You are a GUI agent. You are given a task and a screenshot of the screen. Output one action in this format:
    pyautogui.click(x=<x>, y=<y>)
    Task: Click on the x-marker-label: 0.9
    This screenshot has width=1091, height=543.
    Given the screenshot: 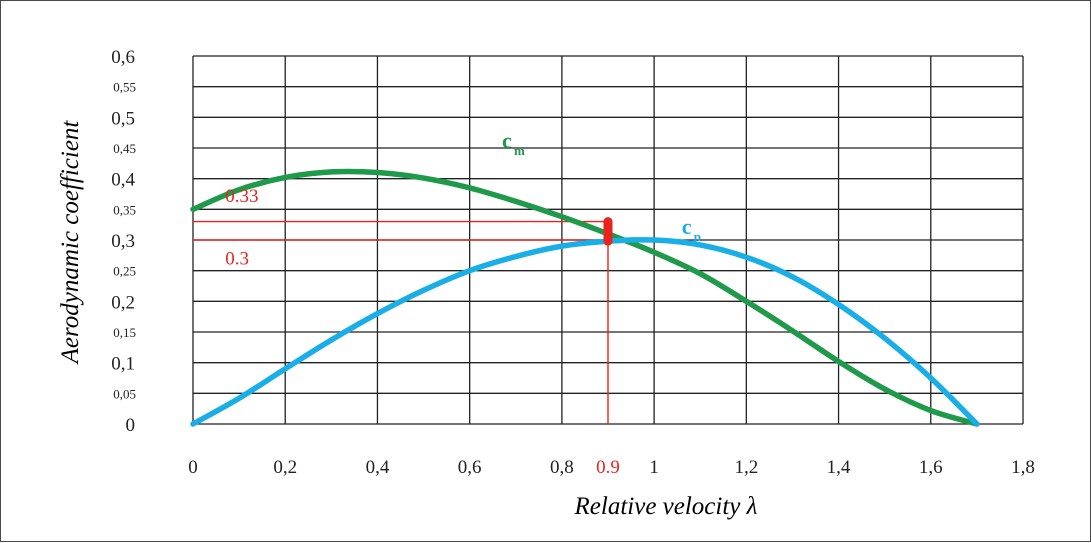 What is the action you would take?
    pyautogui.click(x=608, y=467)
    